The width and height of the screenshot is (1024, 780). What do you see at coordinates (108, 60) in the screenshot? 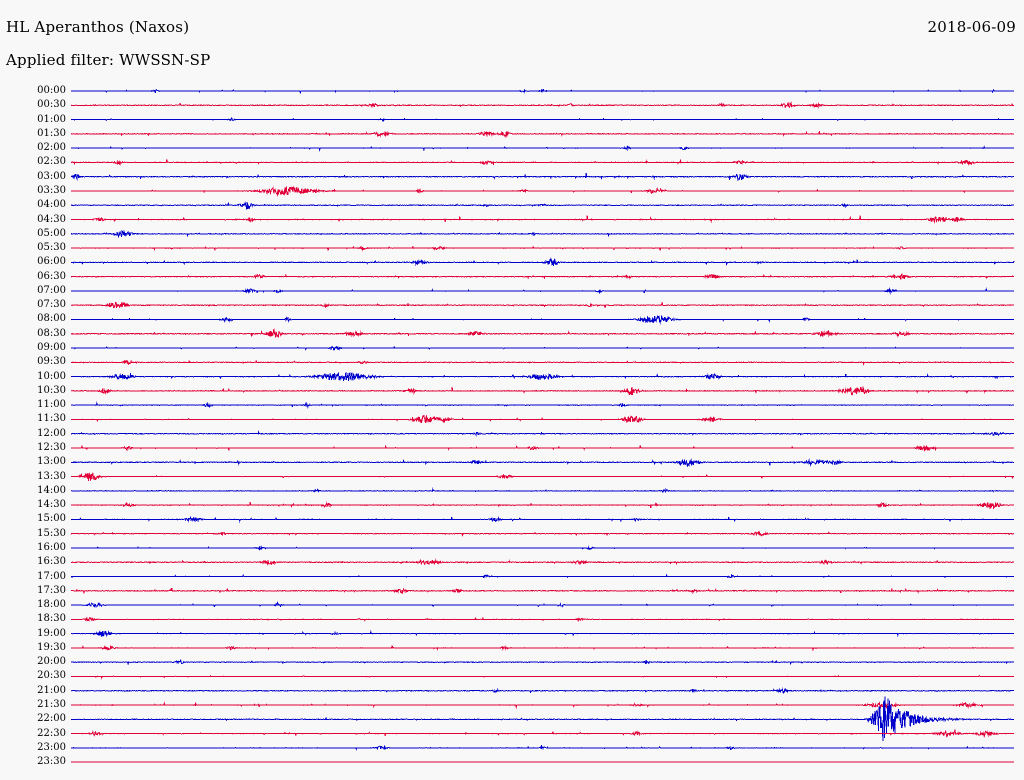
I see `applied-filter-label: Applied filter: WWSSN-SP` at bounding box center [108, 60].